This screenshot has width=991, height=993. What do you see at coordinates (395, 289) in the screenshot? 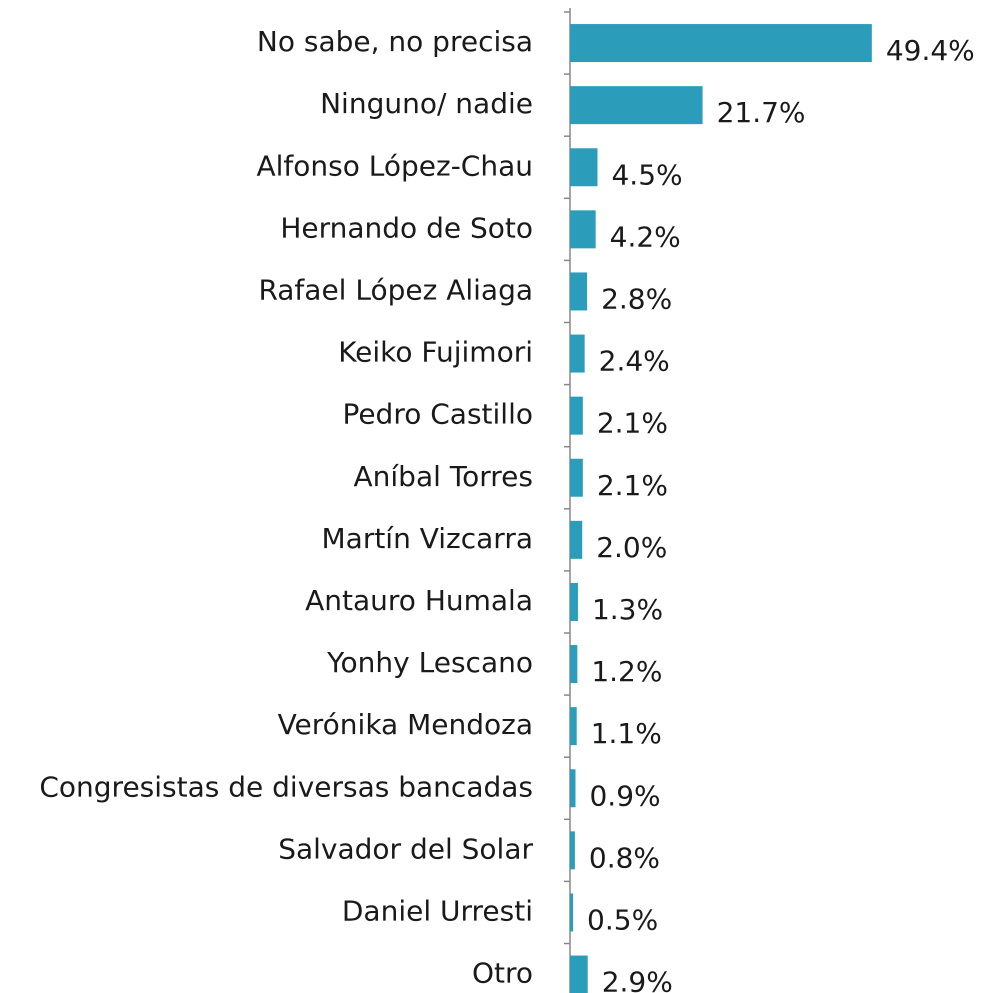
I see `category-label: Rafael López Aliaga` at bounding box center [395, 289].